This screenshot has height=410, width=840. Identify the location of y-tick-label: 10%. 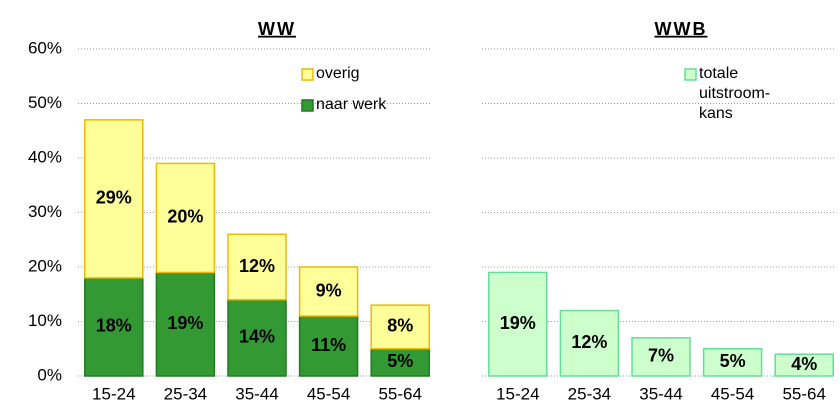
(45, 320).